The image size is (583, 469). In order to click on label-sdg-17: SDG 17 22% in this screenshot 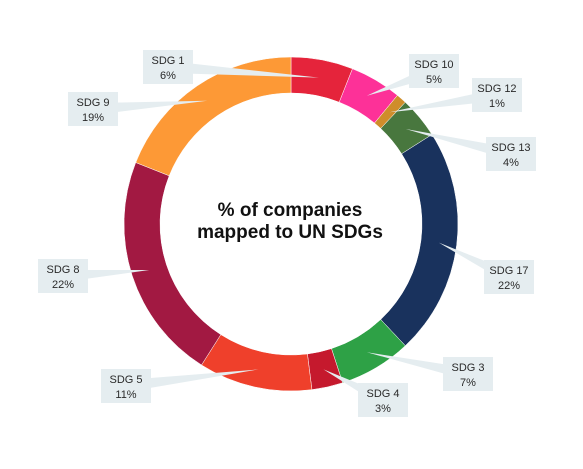, I will do `click(486, 268)`.